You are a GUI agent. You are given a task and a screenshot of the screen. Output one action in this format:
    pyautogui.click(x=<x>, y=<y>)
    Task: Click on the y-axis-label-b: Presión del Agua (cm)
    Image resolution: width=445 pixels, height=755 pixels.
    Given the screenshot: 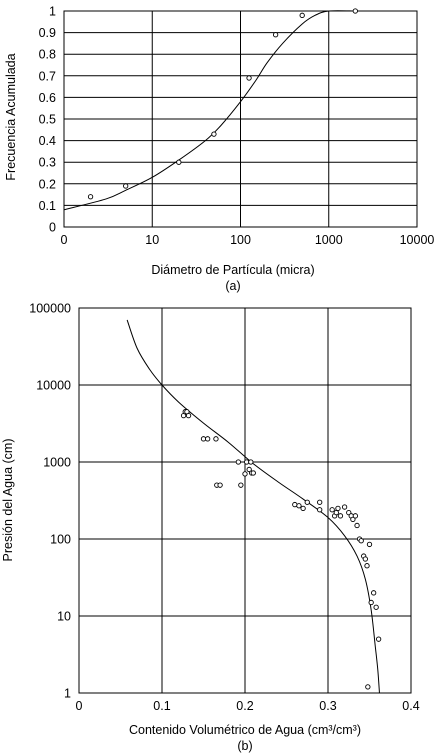 What is the action you would take?
    pyautogui.click(x=8, y=500)
    